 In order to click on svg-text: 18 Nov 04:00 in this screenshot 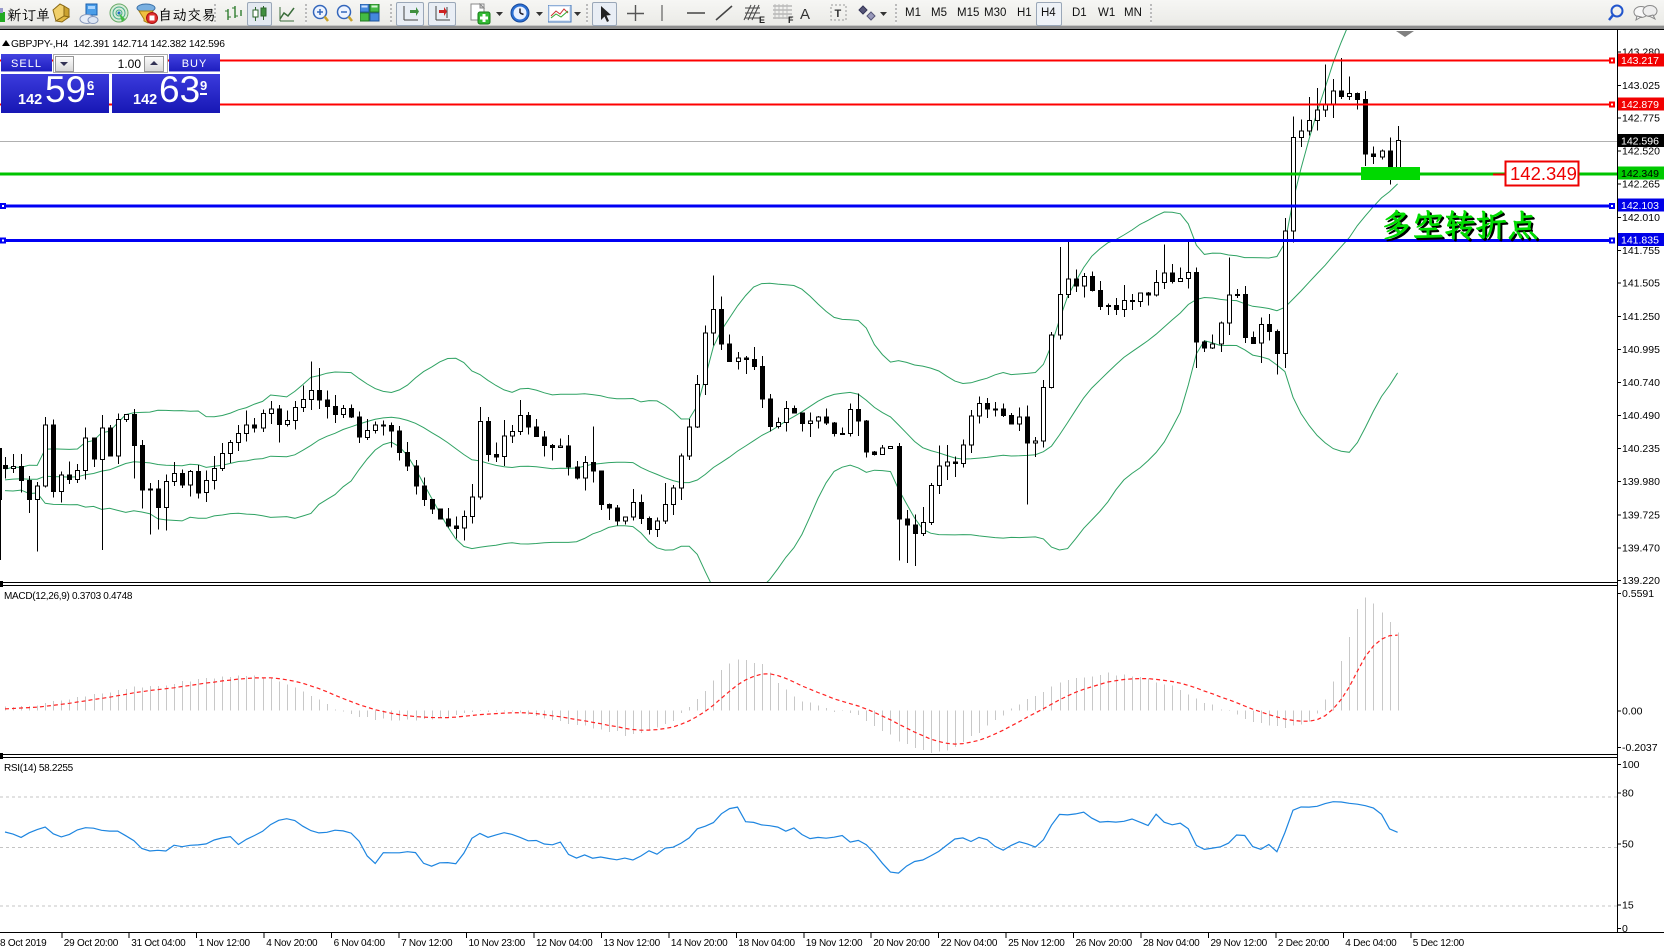, I will do `click(766, 943)`.